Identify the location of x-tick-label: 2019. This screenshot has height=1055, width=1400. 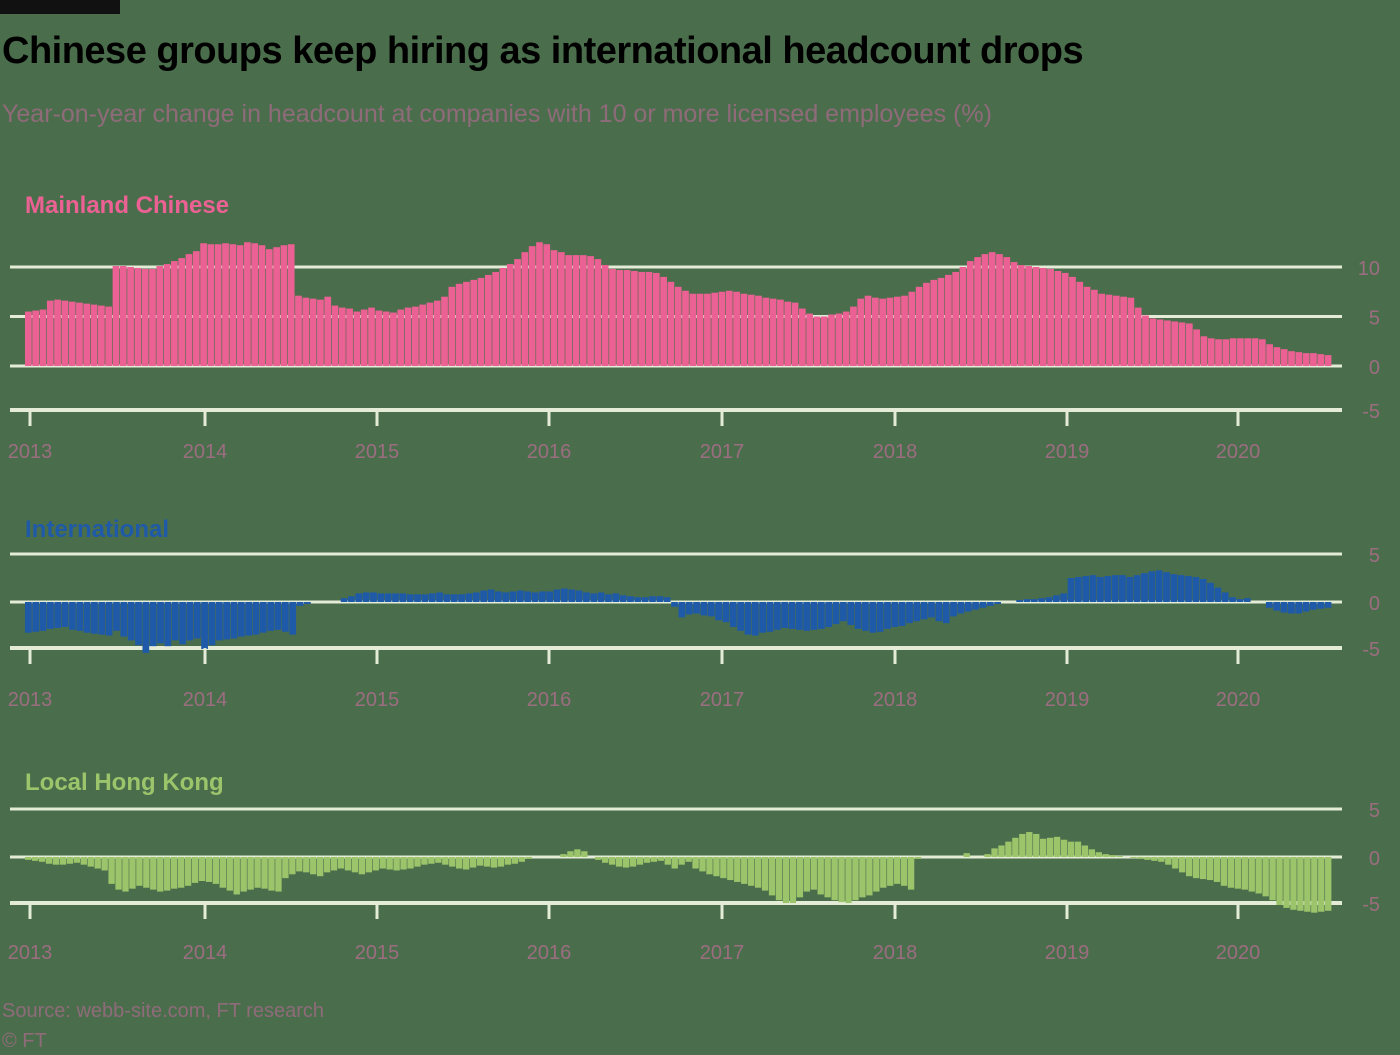
(1067, 700).